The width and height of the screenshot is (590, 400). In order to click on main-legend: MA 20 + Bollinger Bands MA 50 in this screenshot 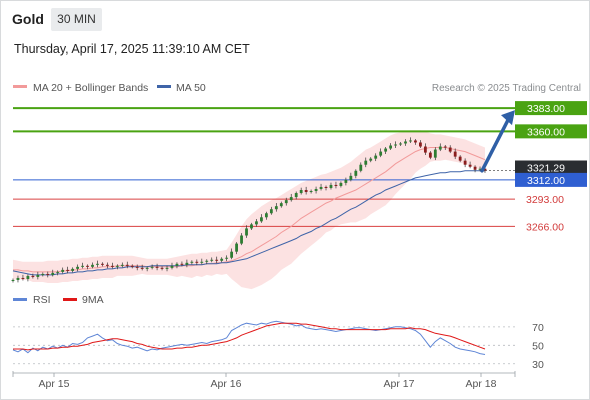, I will do `click(109, 88)`.